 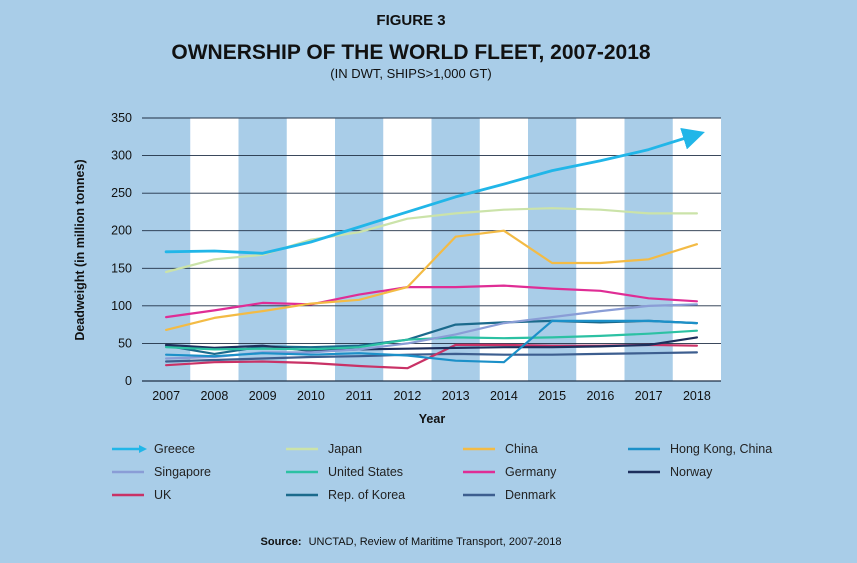 I want to click on legend-label-denmark: Denmark, so click(x=530, y=495).